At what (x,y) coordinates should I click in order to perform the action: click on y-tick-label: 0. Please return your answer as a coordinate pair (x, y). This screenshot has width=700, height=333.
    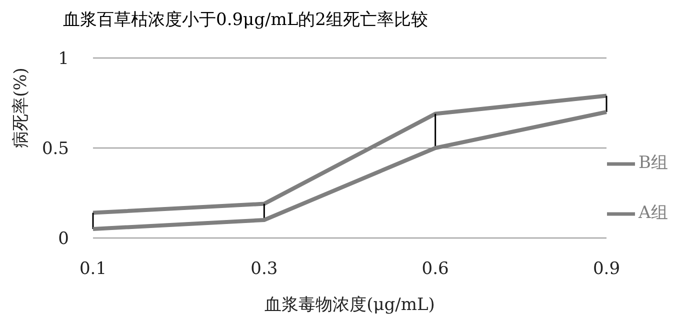
    Looking at the image, I should click on (63, 239).